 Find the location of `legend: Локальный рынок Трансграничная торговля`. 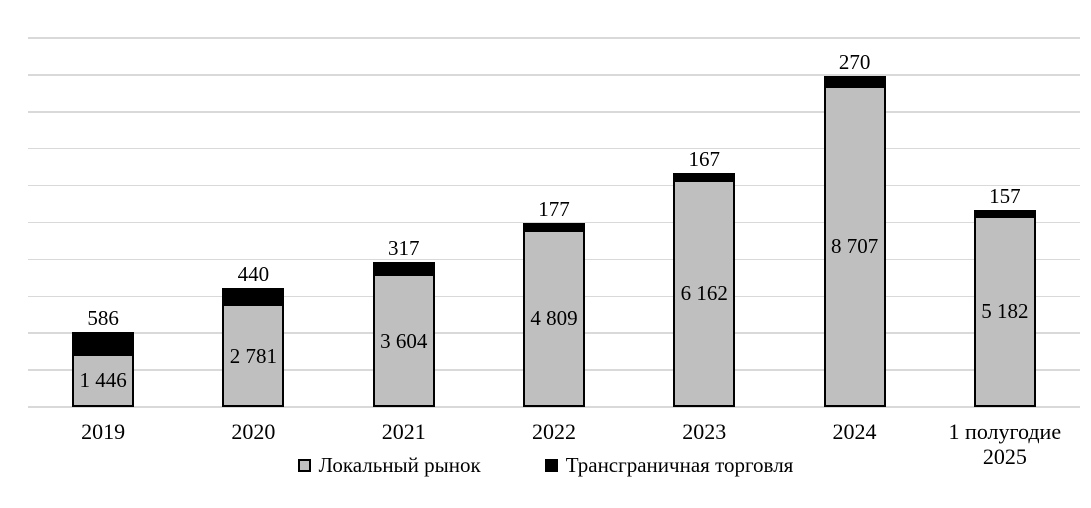

legend: Локальный рынок Трансграничная торговля is located at coordinates (545, 465).